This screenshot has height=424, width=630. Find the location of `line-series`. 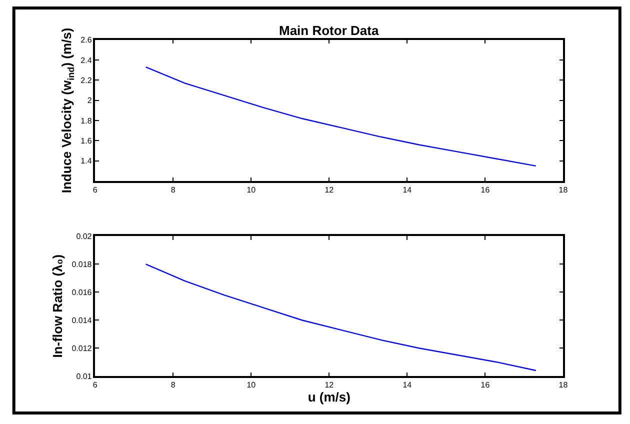

line-series is located at coordinates (341, 116).